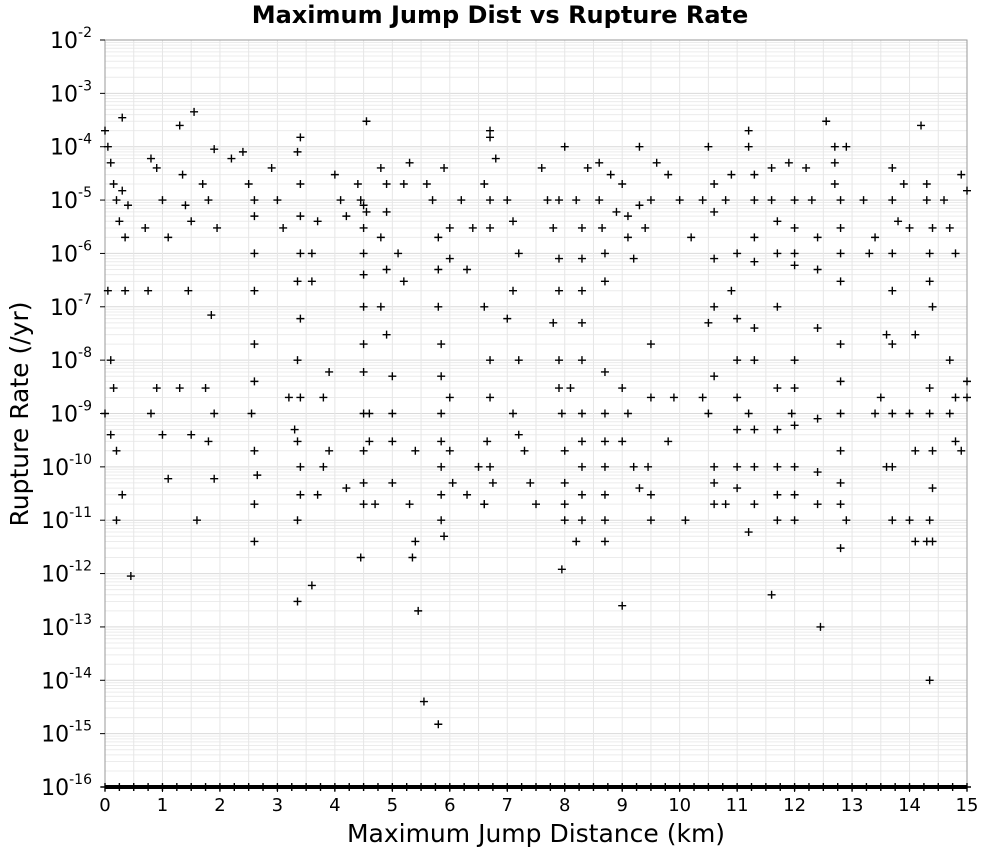 The height and width of the screenshot is (850, 1000). I want to click on y-axis-label: Rupture Rate (/yr), so click(19, 414).